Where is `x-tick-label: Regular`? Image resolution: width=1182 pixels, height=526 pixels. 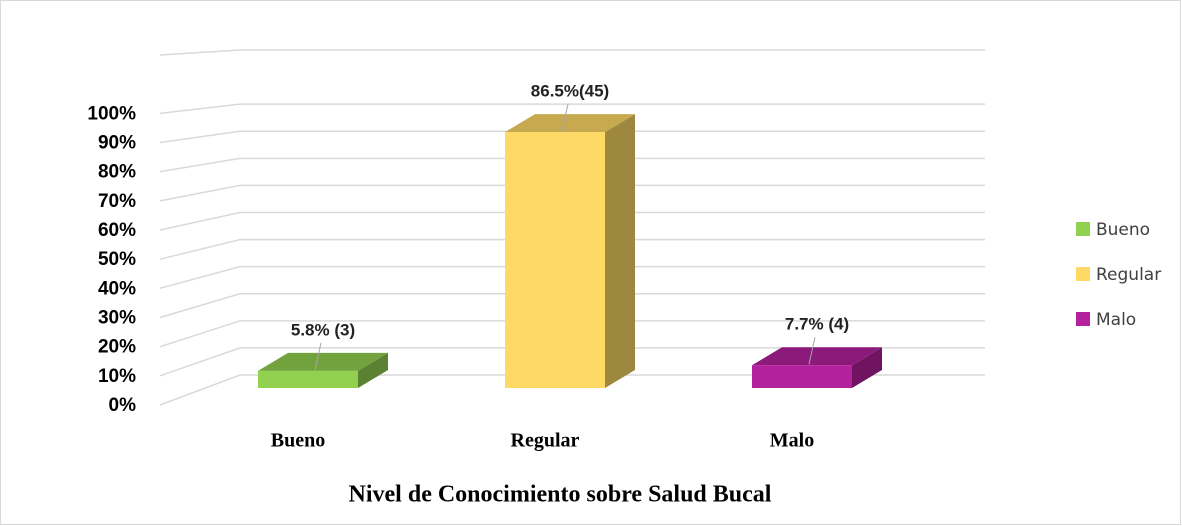 x-tick-label: Regular is located at coordinates (545, 441).